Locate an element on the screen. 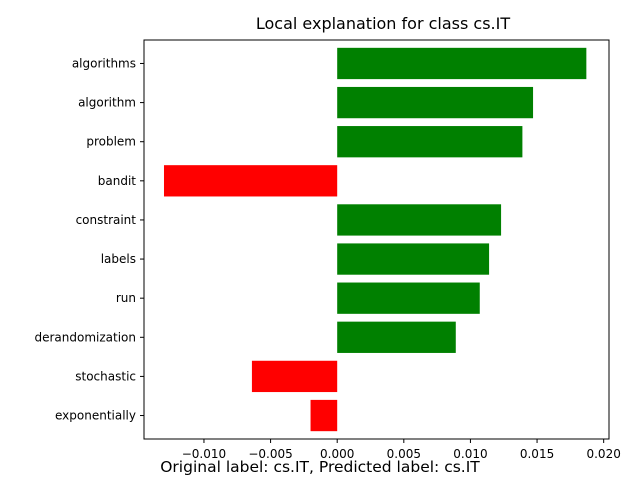 The width and height of the screenshot is (640, 480). chart-title: Local explanation for class cs.IT is located at coordinates (383, 23).